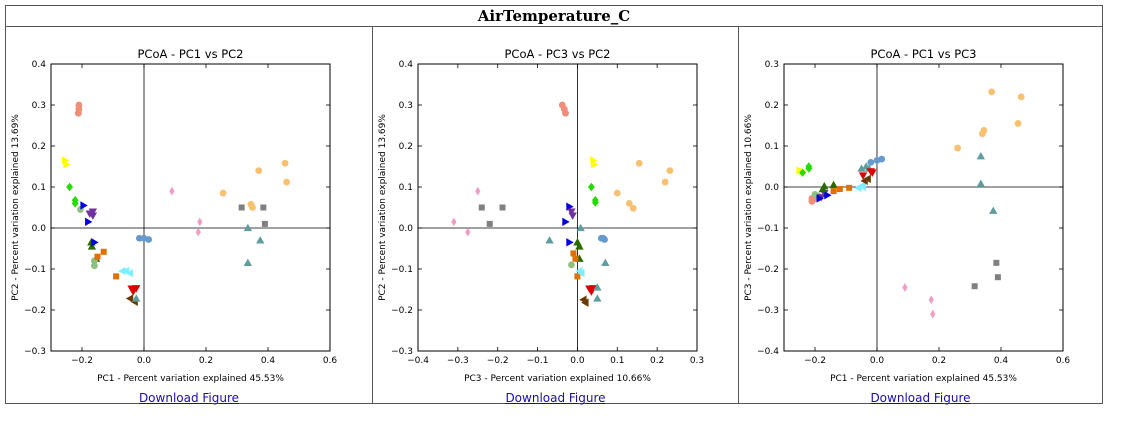 The width and height of the screenshot is (1127, 426). Describe the element at coordinates (910, 203) in the screenshot. I see `scatter-points` at that location.